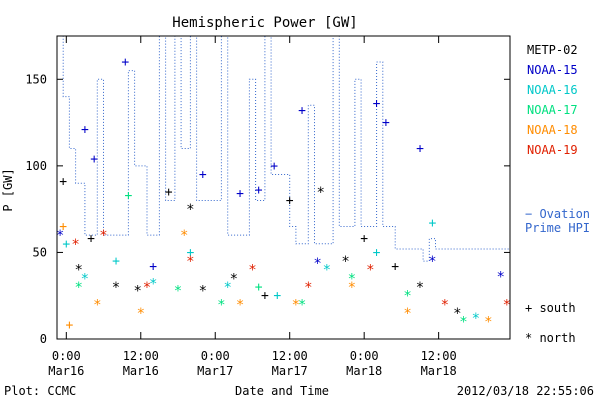  What do you see at coordinates (377, 252) in the screenshot?
I see `noaa-16-point-8: +` at bounding box center [377, 252].